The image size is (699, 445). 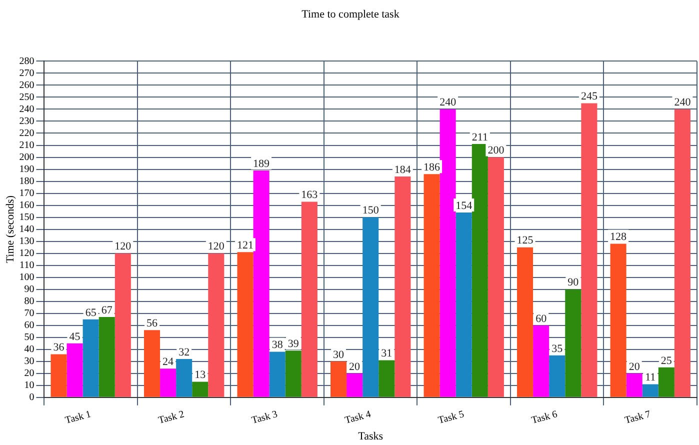 I want to click on x-tick-label: Task 7, so click(x=638, y=417).